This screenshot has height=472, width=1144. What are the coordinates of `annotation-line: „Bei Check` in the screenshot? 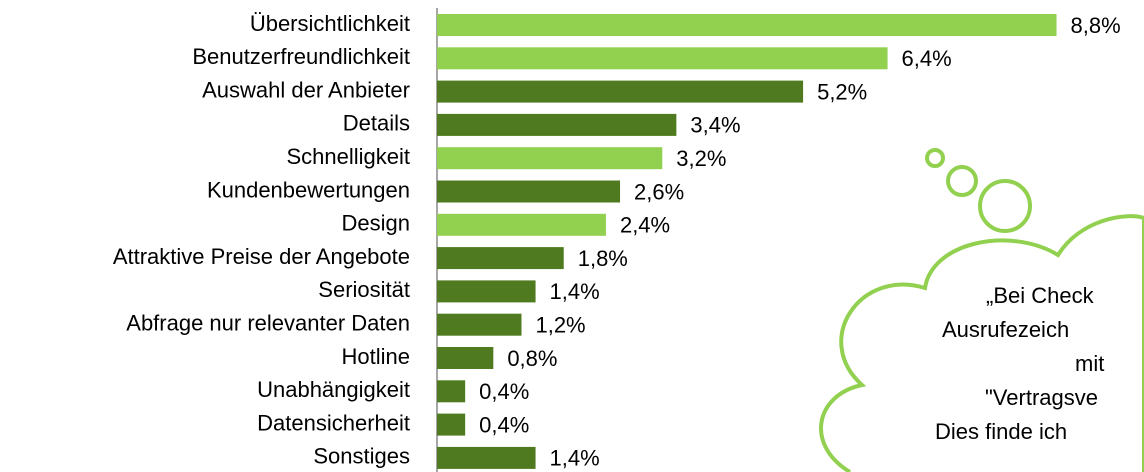 It's located at (1040, 295).